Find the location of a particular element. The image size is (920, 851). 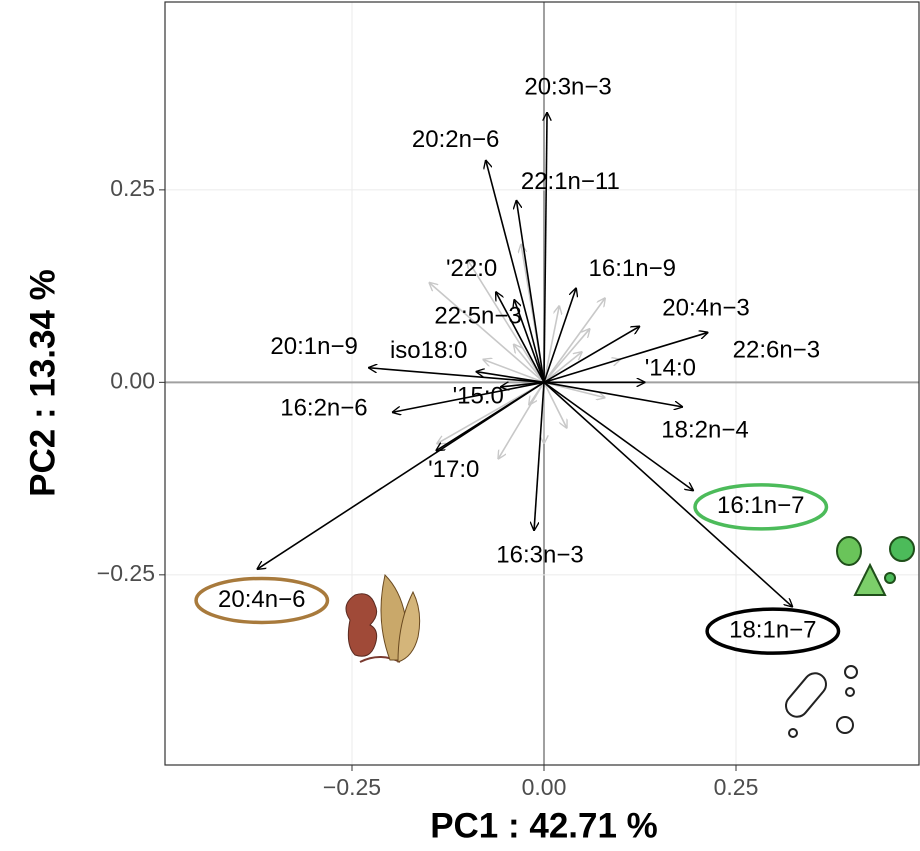

x-axis-title: PC1 : 42.71 % is located at coordinates (544, 825).